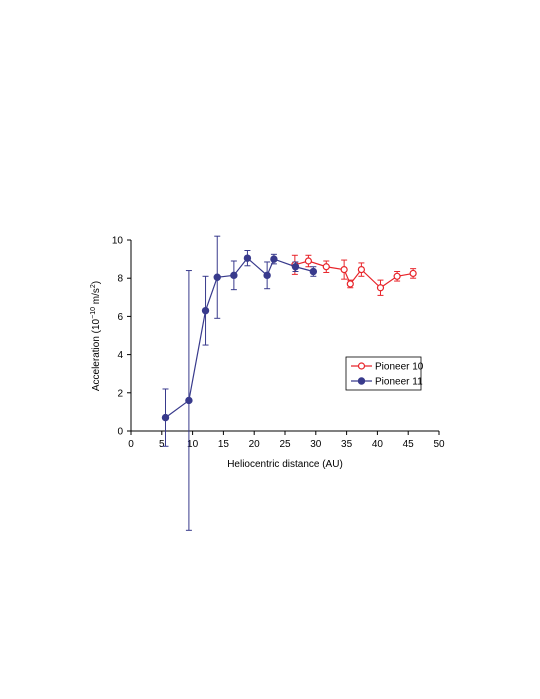 This screenshot has width=540, height=699. What do you see at coordinates (439, 444) in the screenshot?
I see `x-tick-label: 50` at bounding box center [439, 444].